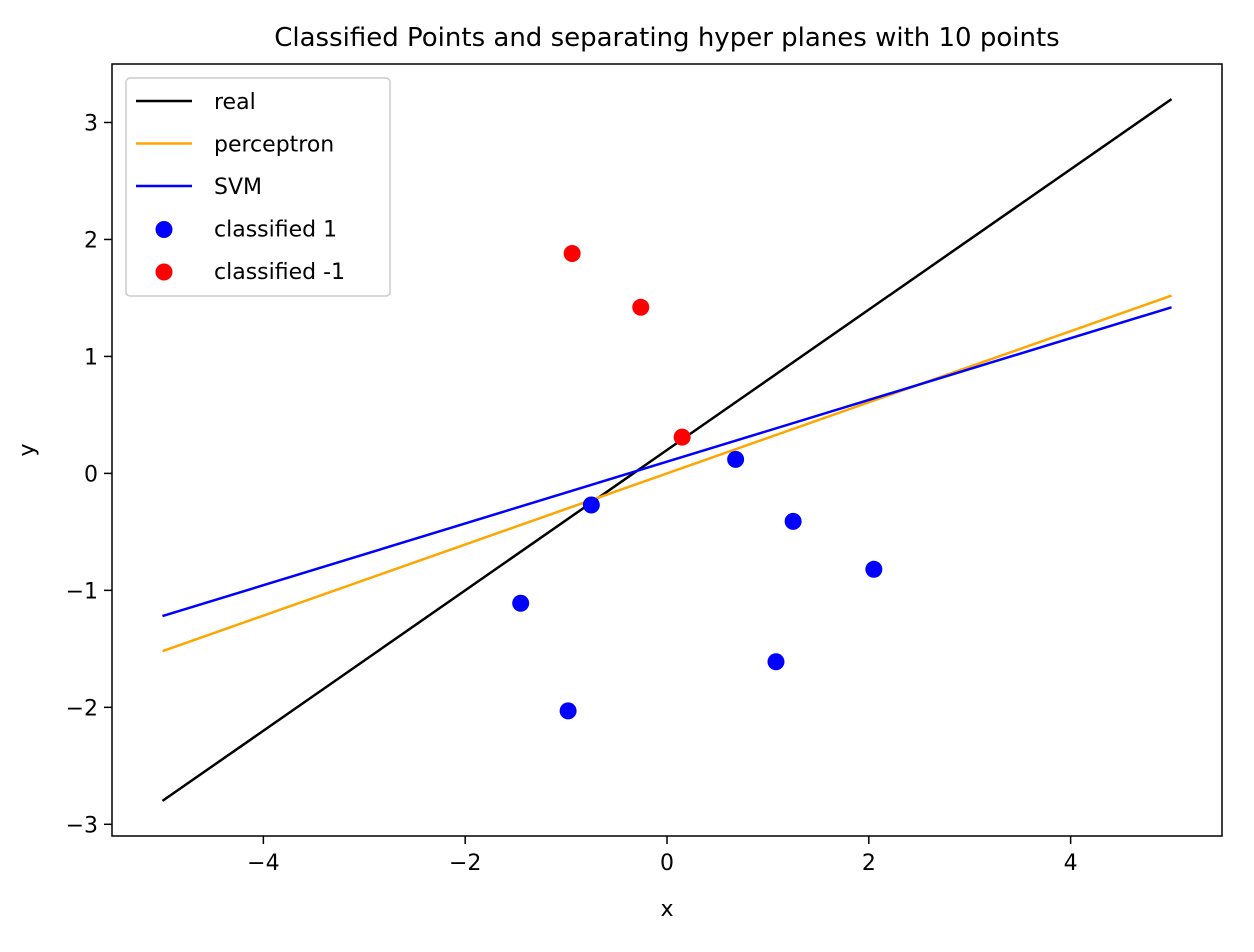  Describe the element at coordinates (235, 102) in the screenshot. I see `legend-entry-label: real` at that location.